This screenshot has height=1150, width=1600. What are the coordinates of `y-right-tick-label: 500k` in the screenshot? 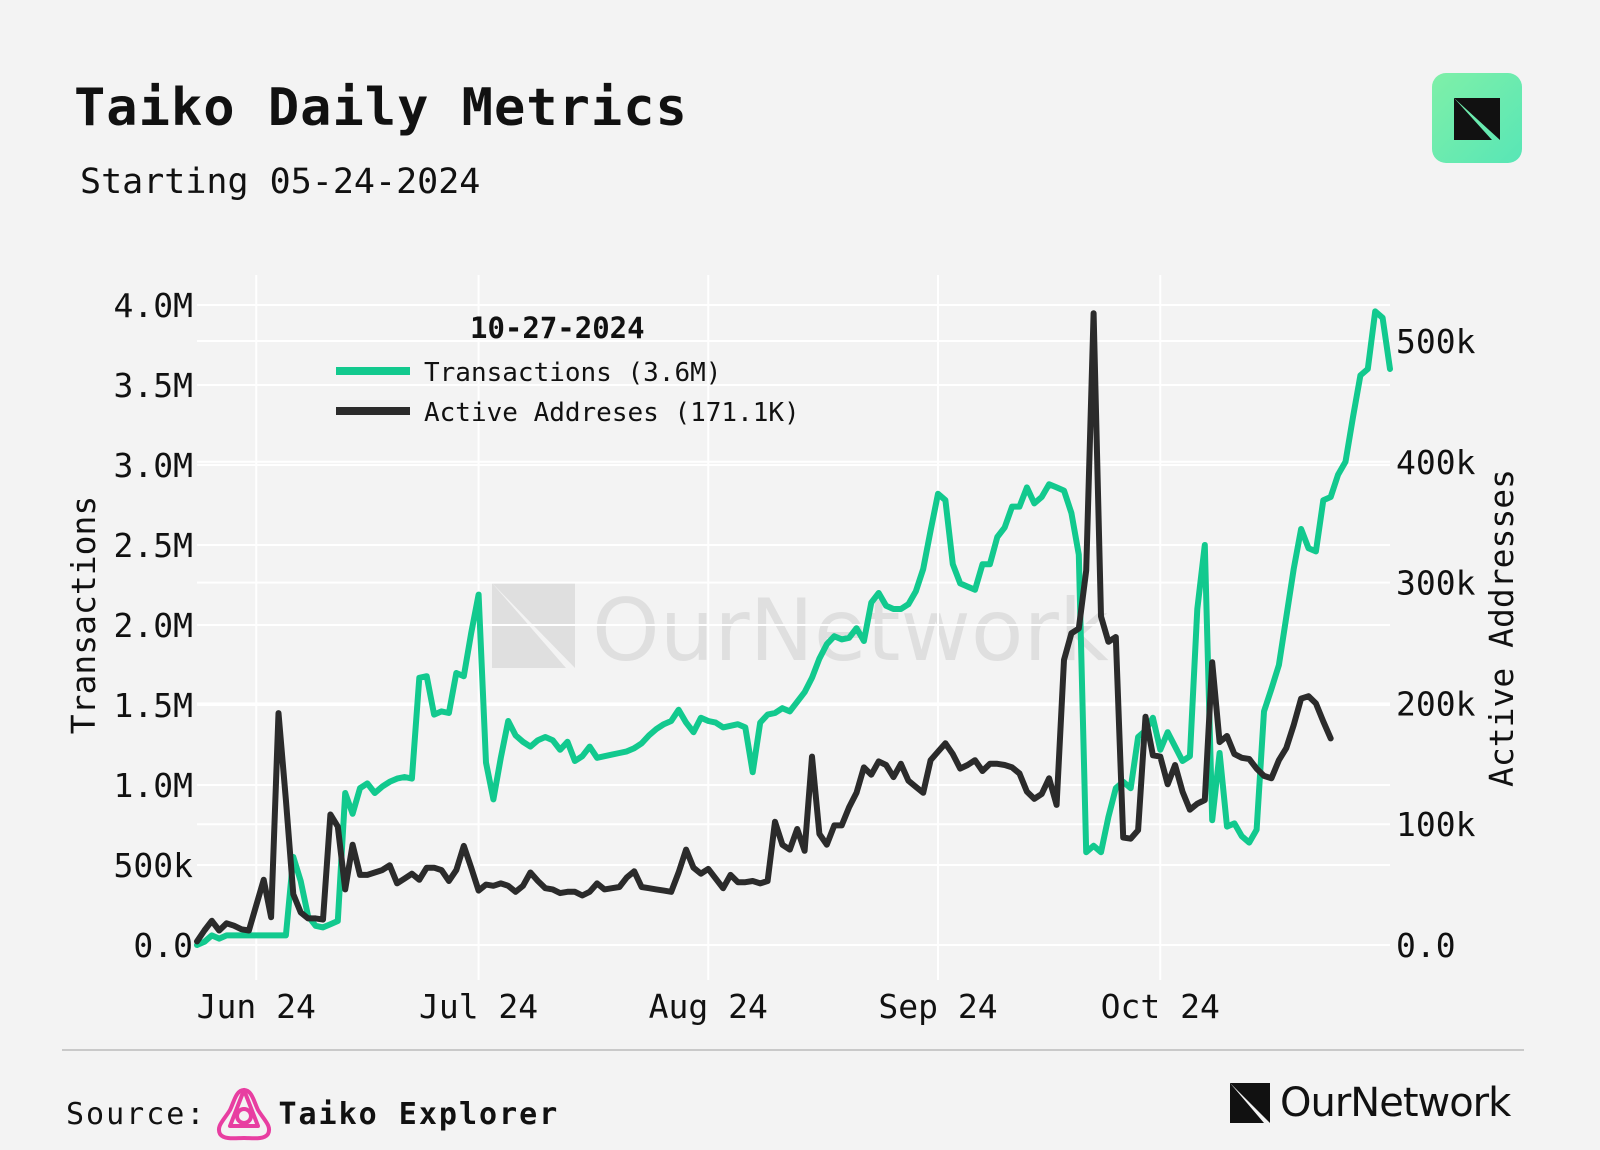 It's located at (1436, 341).